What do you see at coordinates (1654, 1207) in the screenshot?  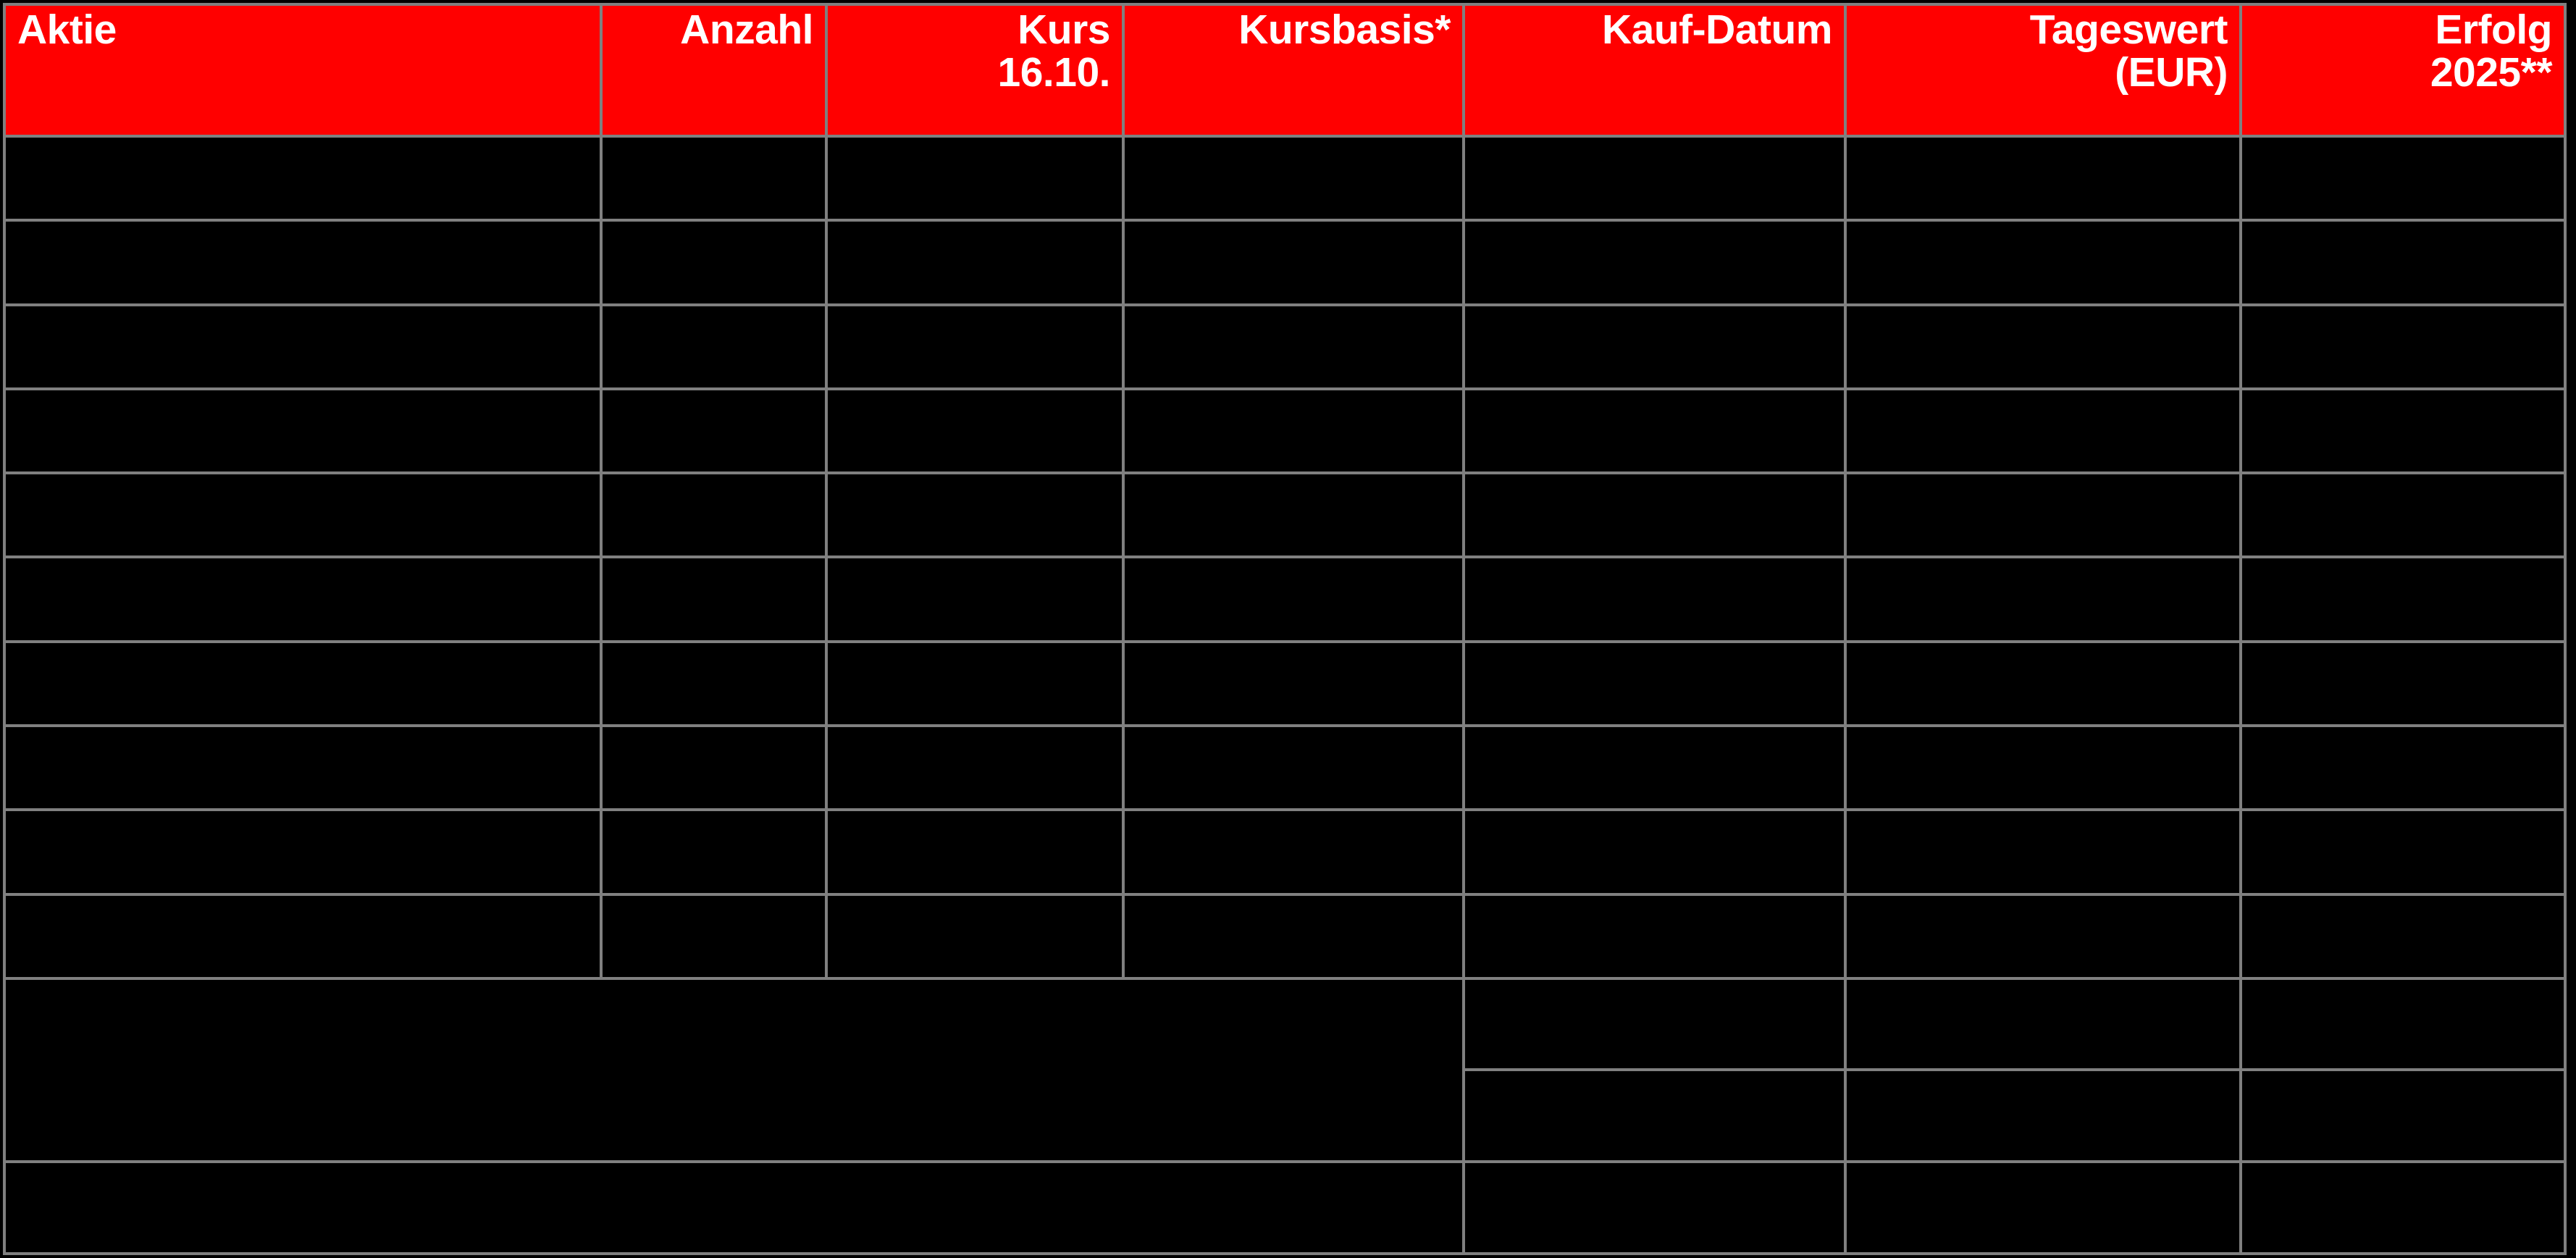 I see `total-cell-kauf-datum` at bounding box center [1654, 1207].